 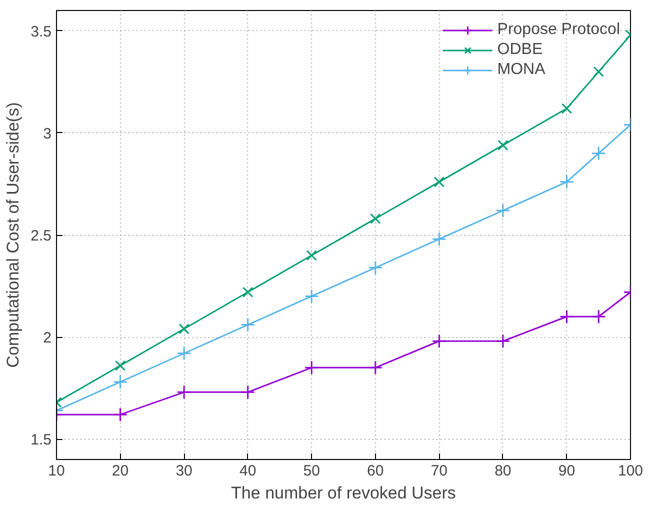 I want to click on x-tick-label: 60, so click(x=375, y=471).